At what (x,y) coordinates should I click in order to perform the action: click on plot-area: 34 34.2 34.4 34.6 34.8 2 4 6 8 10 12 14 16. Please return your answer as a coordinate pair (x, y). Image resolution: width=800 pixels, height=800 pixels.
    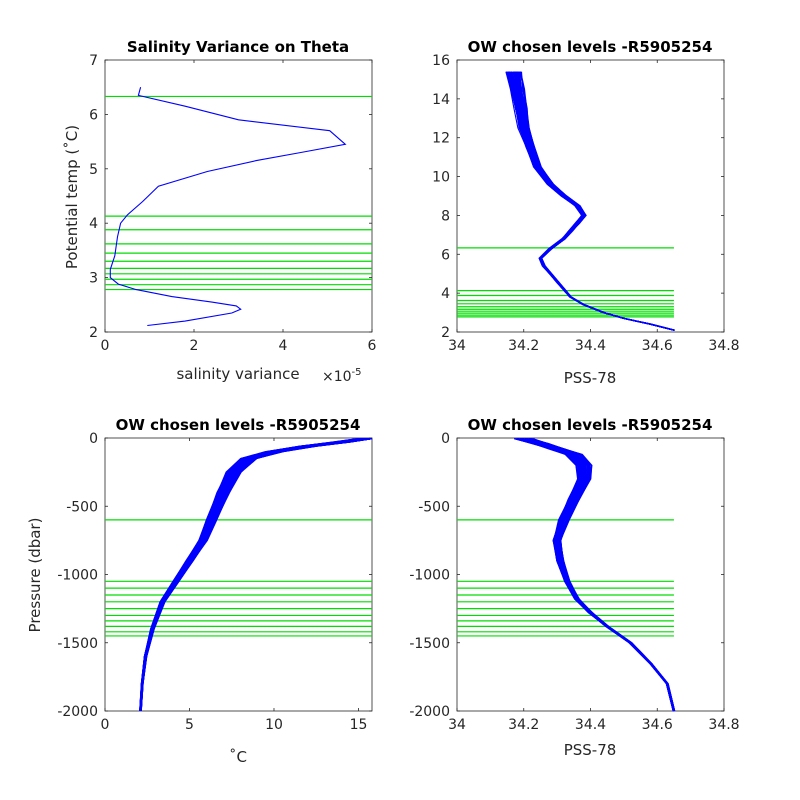
    Looking at the image, I should click on (585, 203).